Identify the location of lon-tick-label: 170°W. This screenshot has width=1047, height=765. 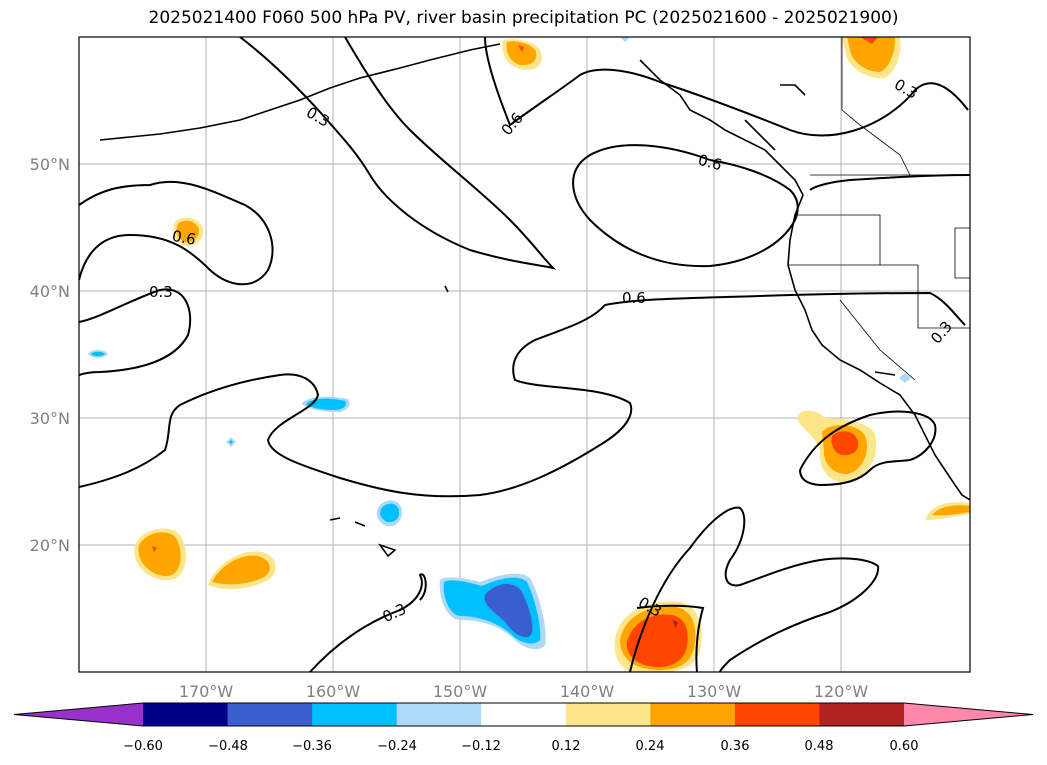
(206, 691).